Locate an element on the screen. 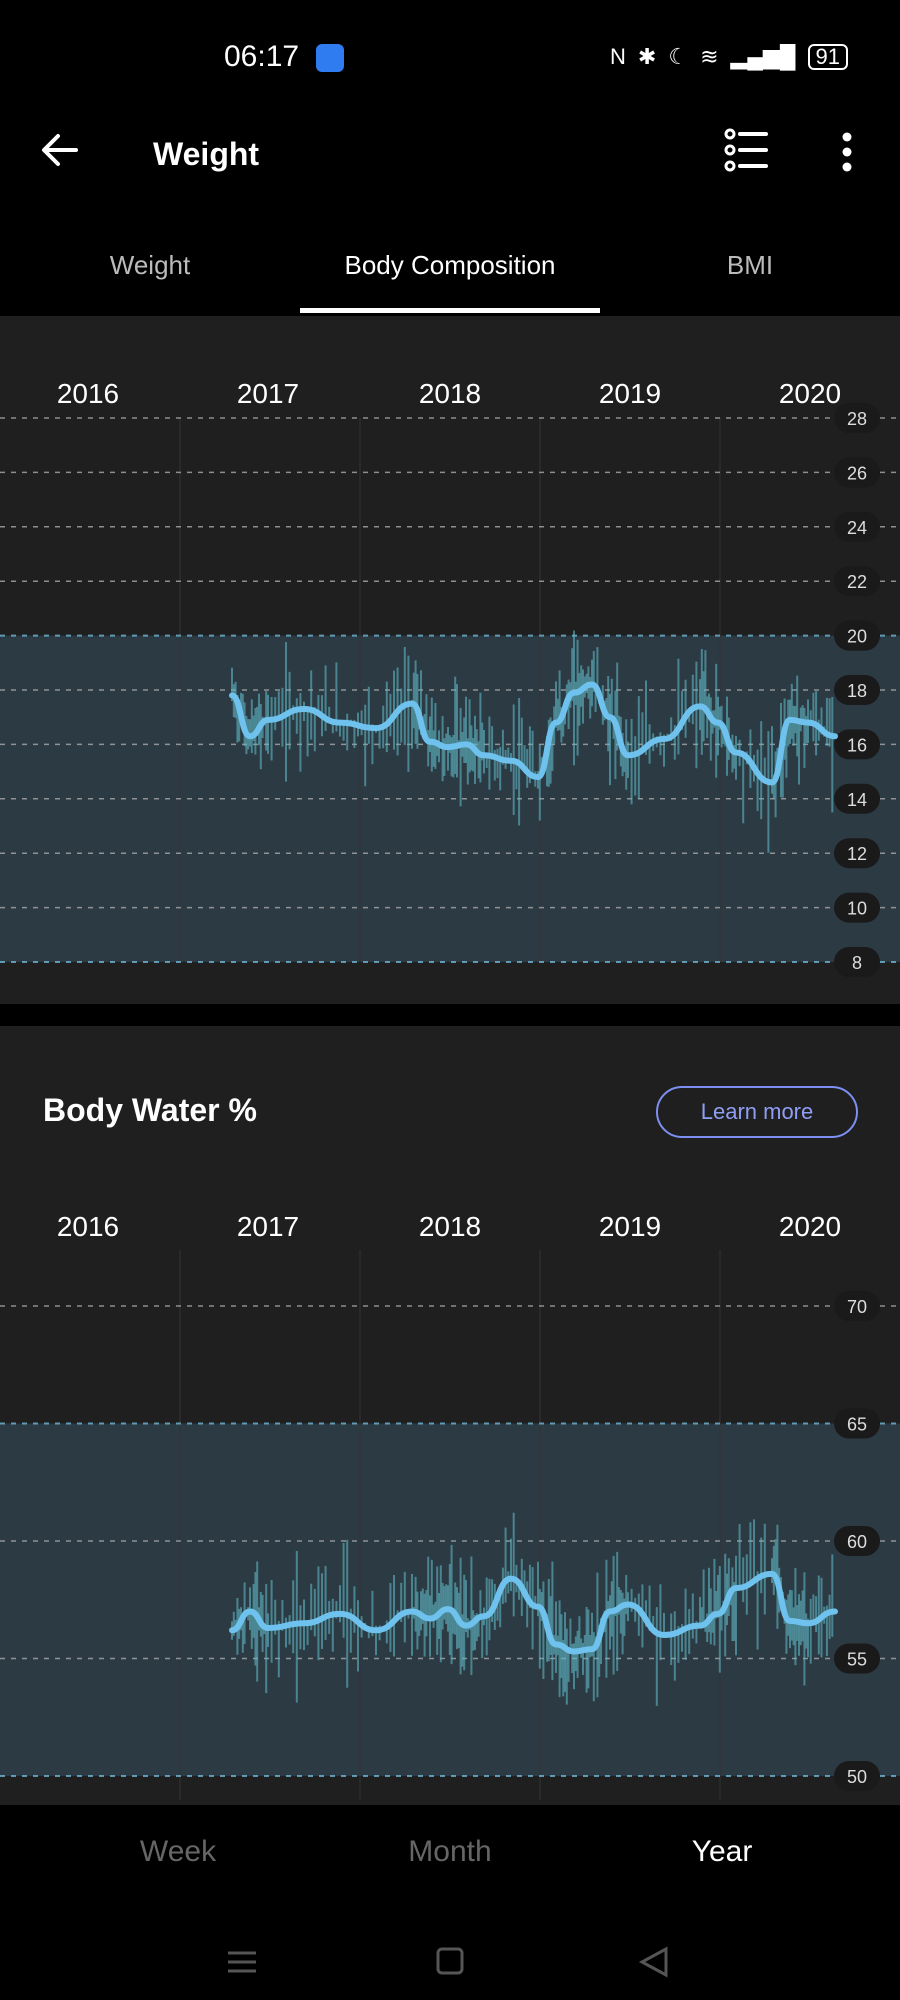 The height and width of the screenshot is (2000, 900). y-tick-label: 55 is located at coordinates (857, 1660).